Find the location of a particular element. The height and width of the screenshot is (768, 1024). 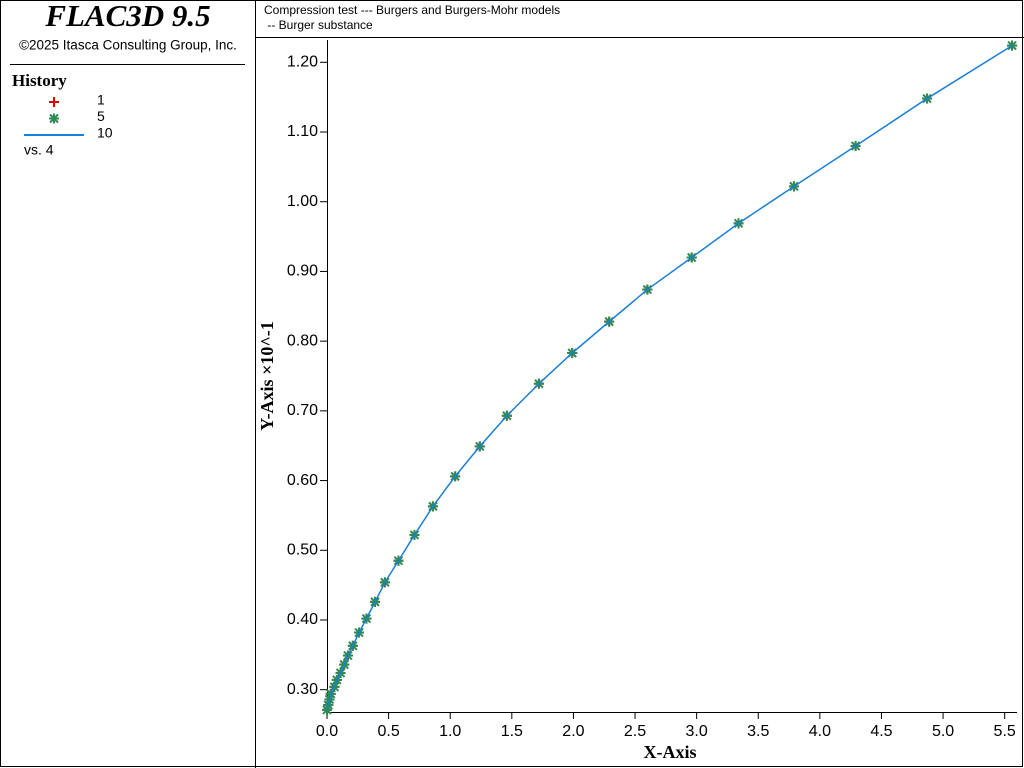

legend-marker-stroke is located at coordinates (54, 118).